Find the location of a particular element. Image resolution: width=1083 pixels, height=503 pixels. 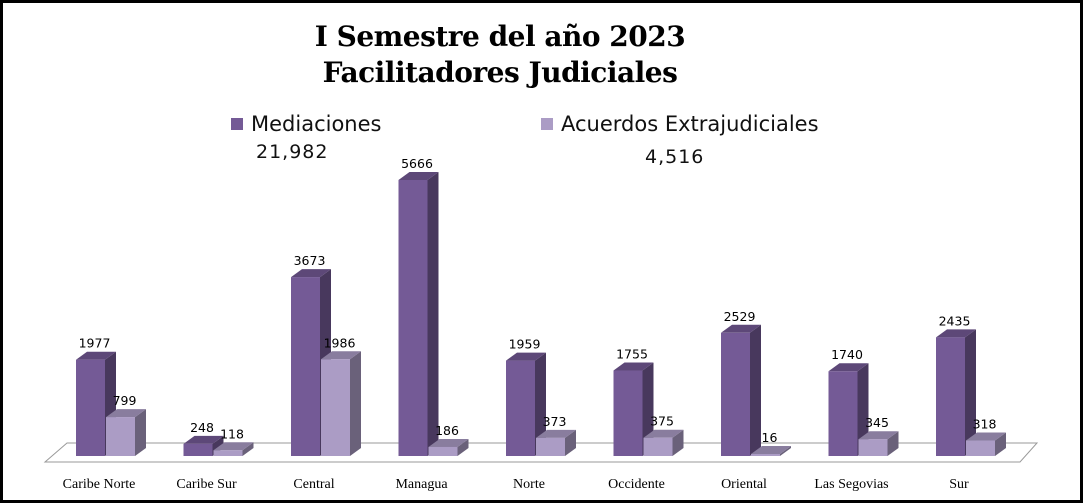

bar-side-mediaciones-managua is located at coordinates (433, 314).